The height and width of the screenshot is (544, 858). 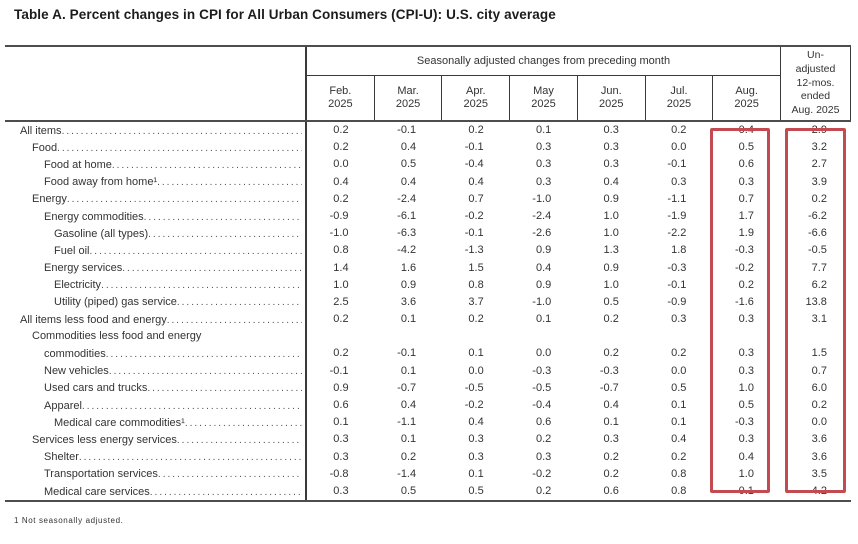 I want to click on value-cell: 3.5, so click(x=819, y=473).